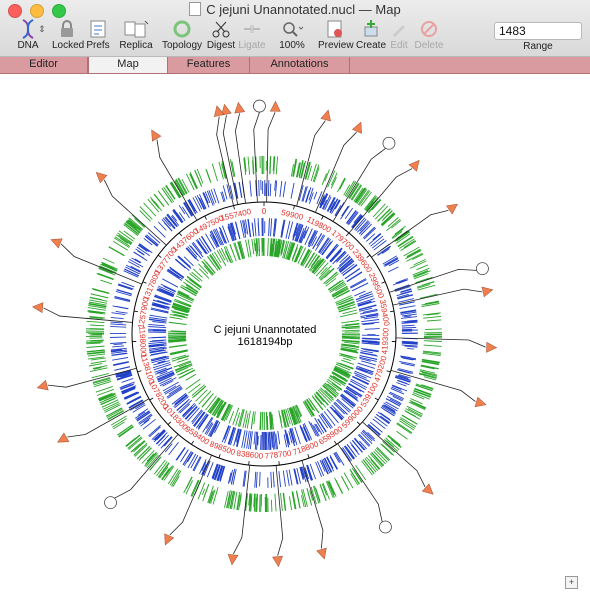  I want to click on sequence-length: 1618194bp, so click(265, 342).